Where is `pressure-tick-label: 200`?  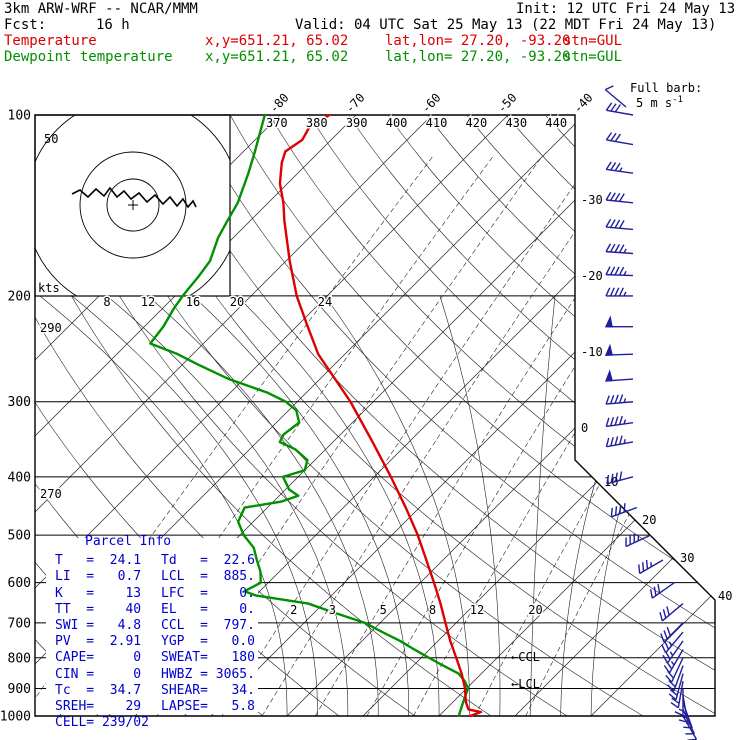 pressure-tick-label: 200 is located at coordinates (19, 296).